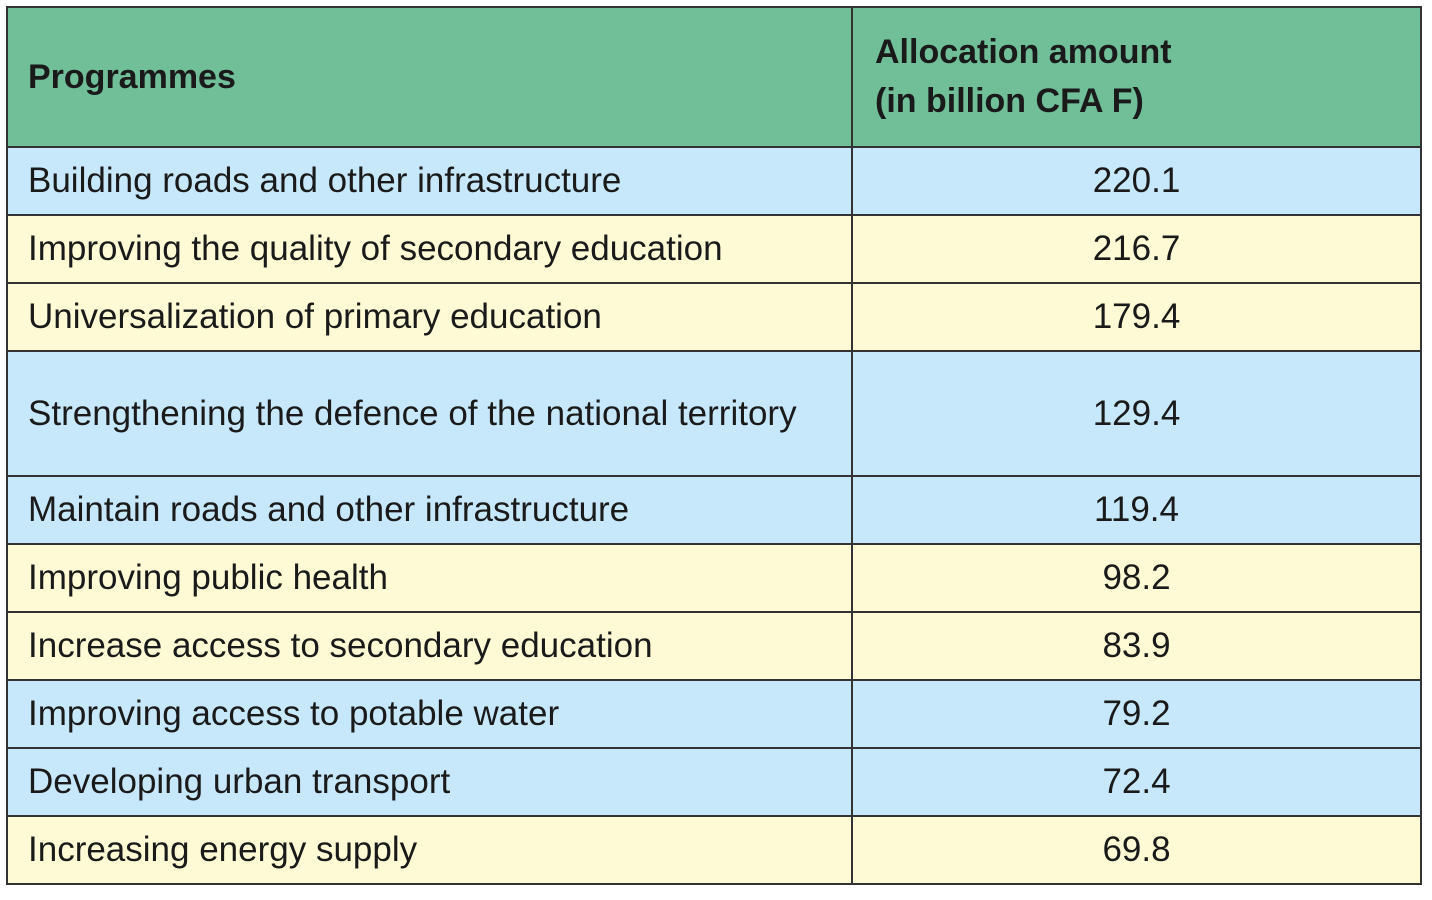  What do you see at coordinates (1136, 577) in the screenshot?
I see `amount-cell: 98.2` at bounding box center [1136, 577].